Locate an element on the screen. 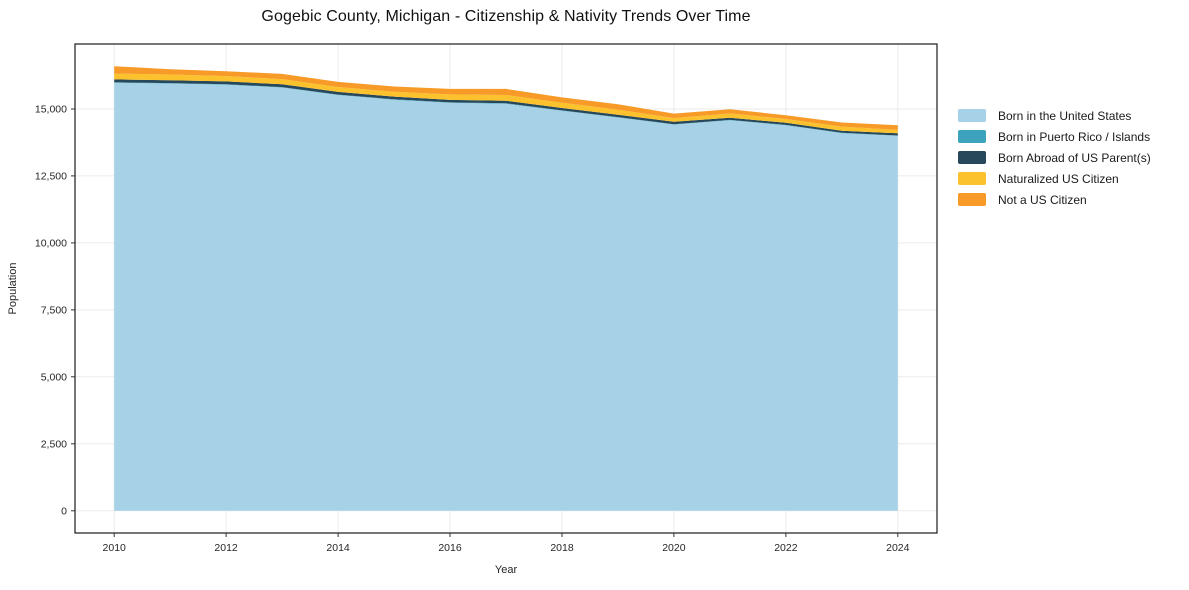  area-born-abroad-of-us-parent-s is located at coordinates (506, 107).